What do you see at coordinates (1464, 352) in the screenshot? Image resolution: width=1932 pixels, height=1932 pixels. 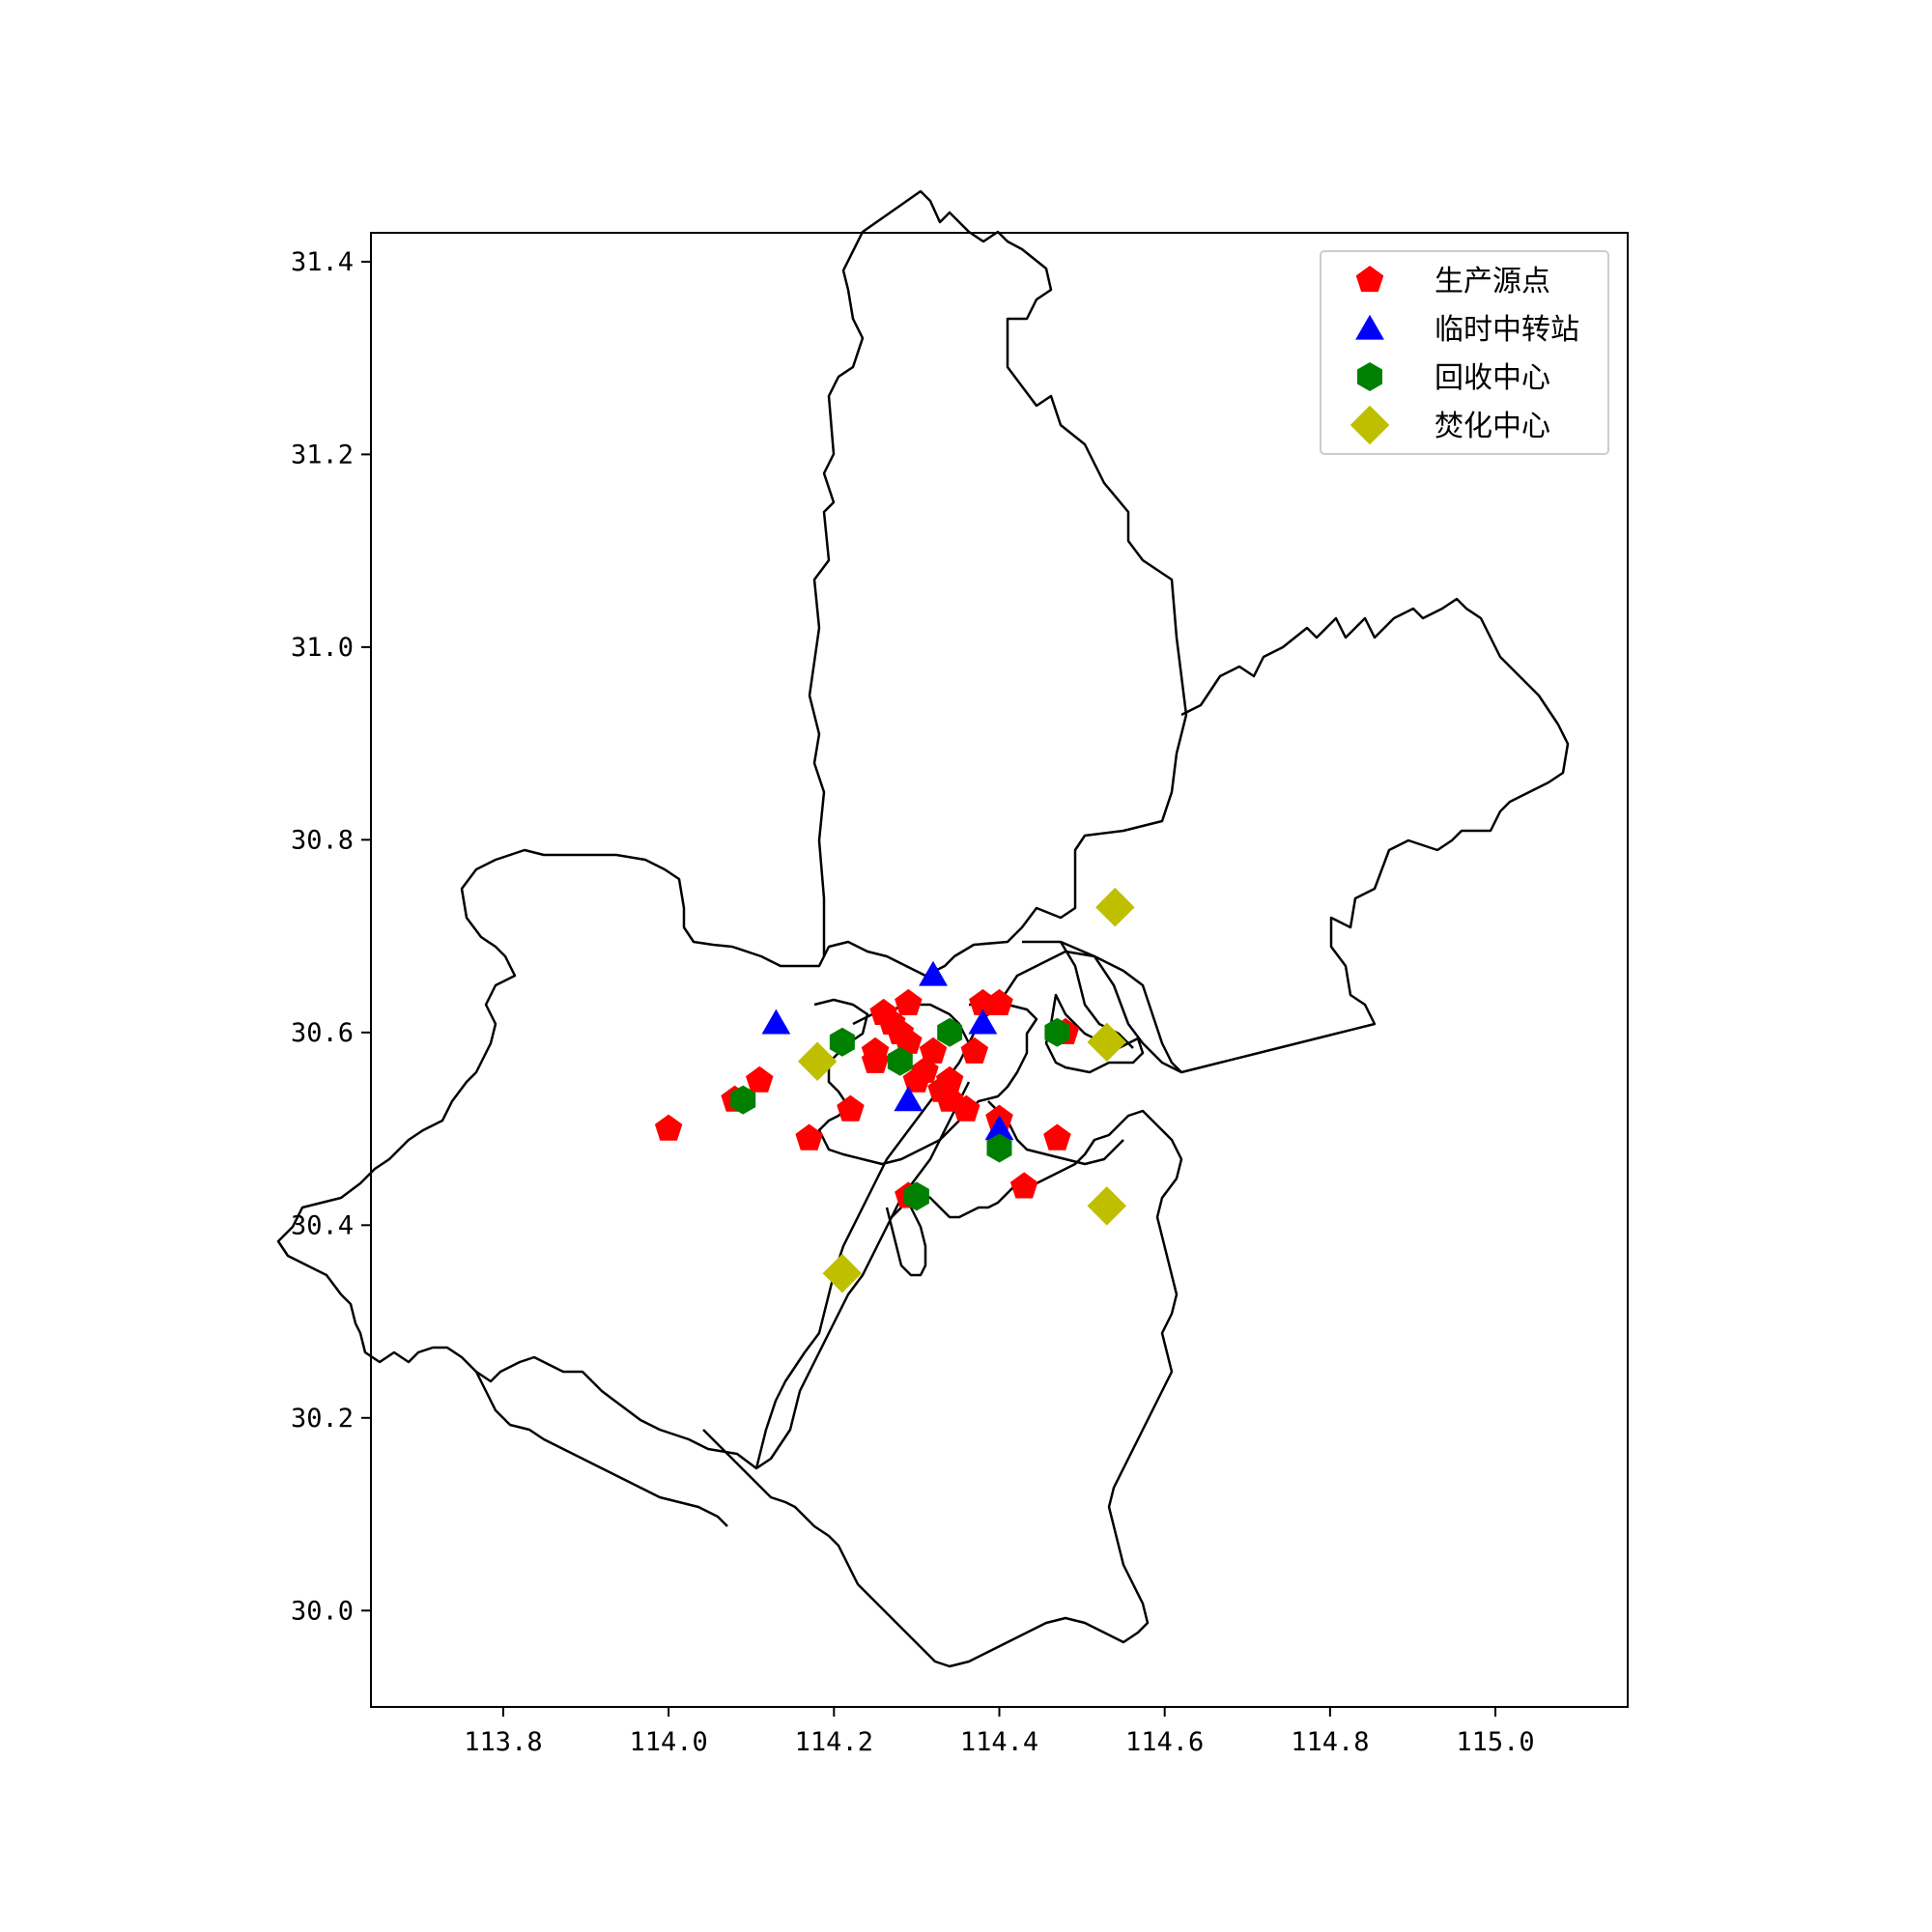 I see `legend-box` at bounding box center [1464, 352].